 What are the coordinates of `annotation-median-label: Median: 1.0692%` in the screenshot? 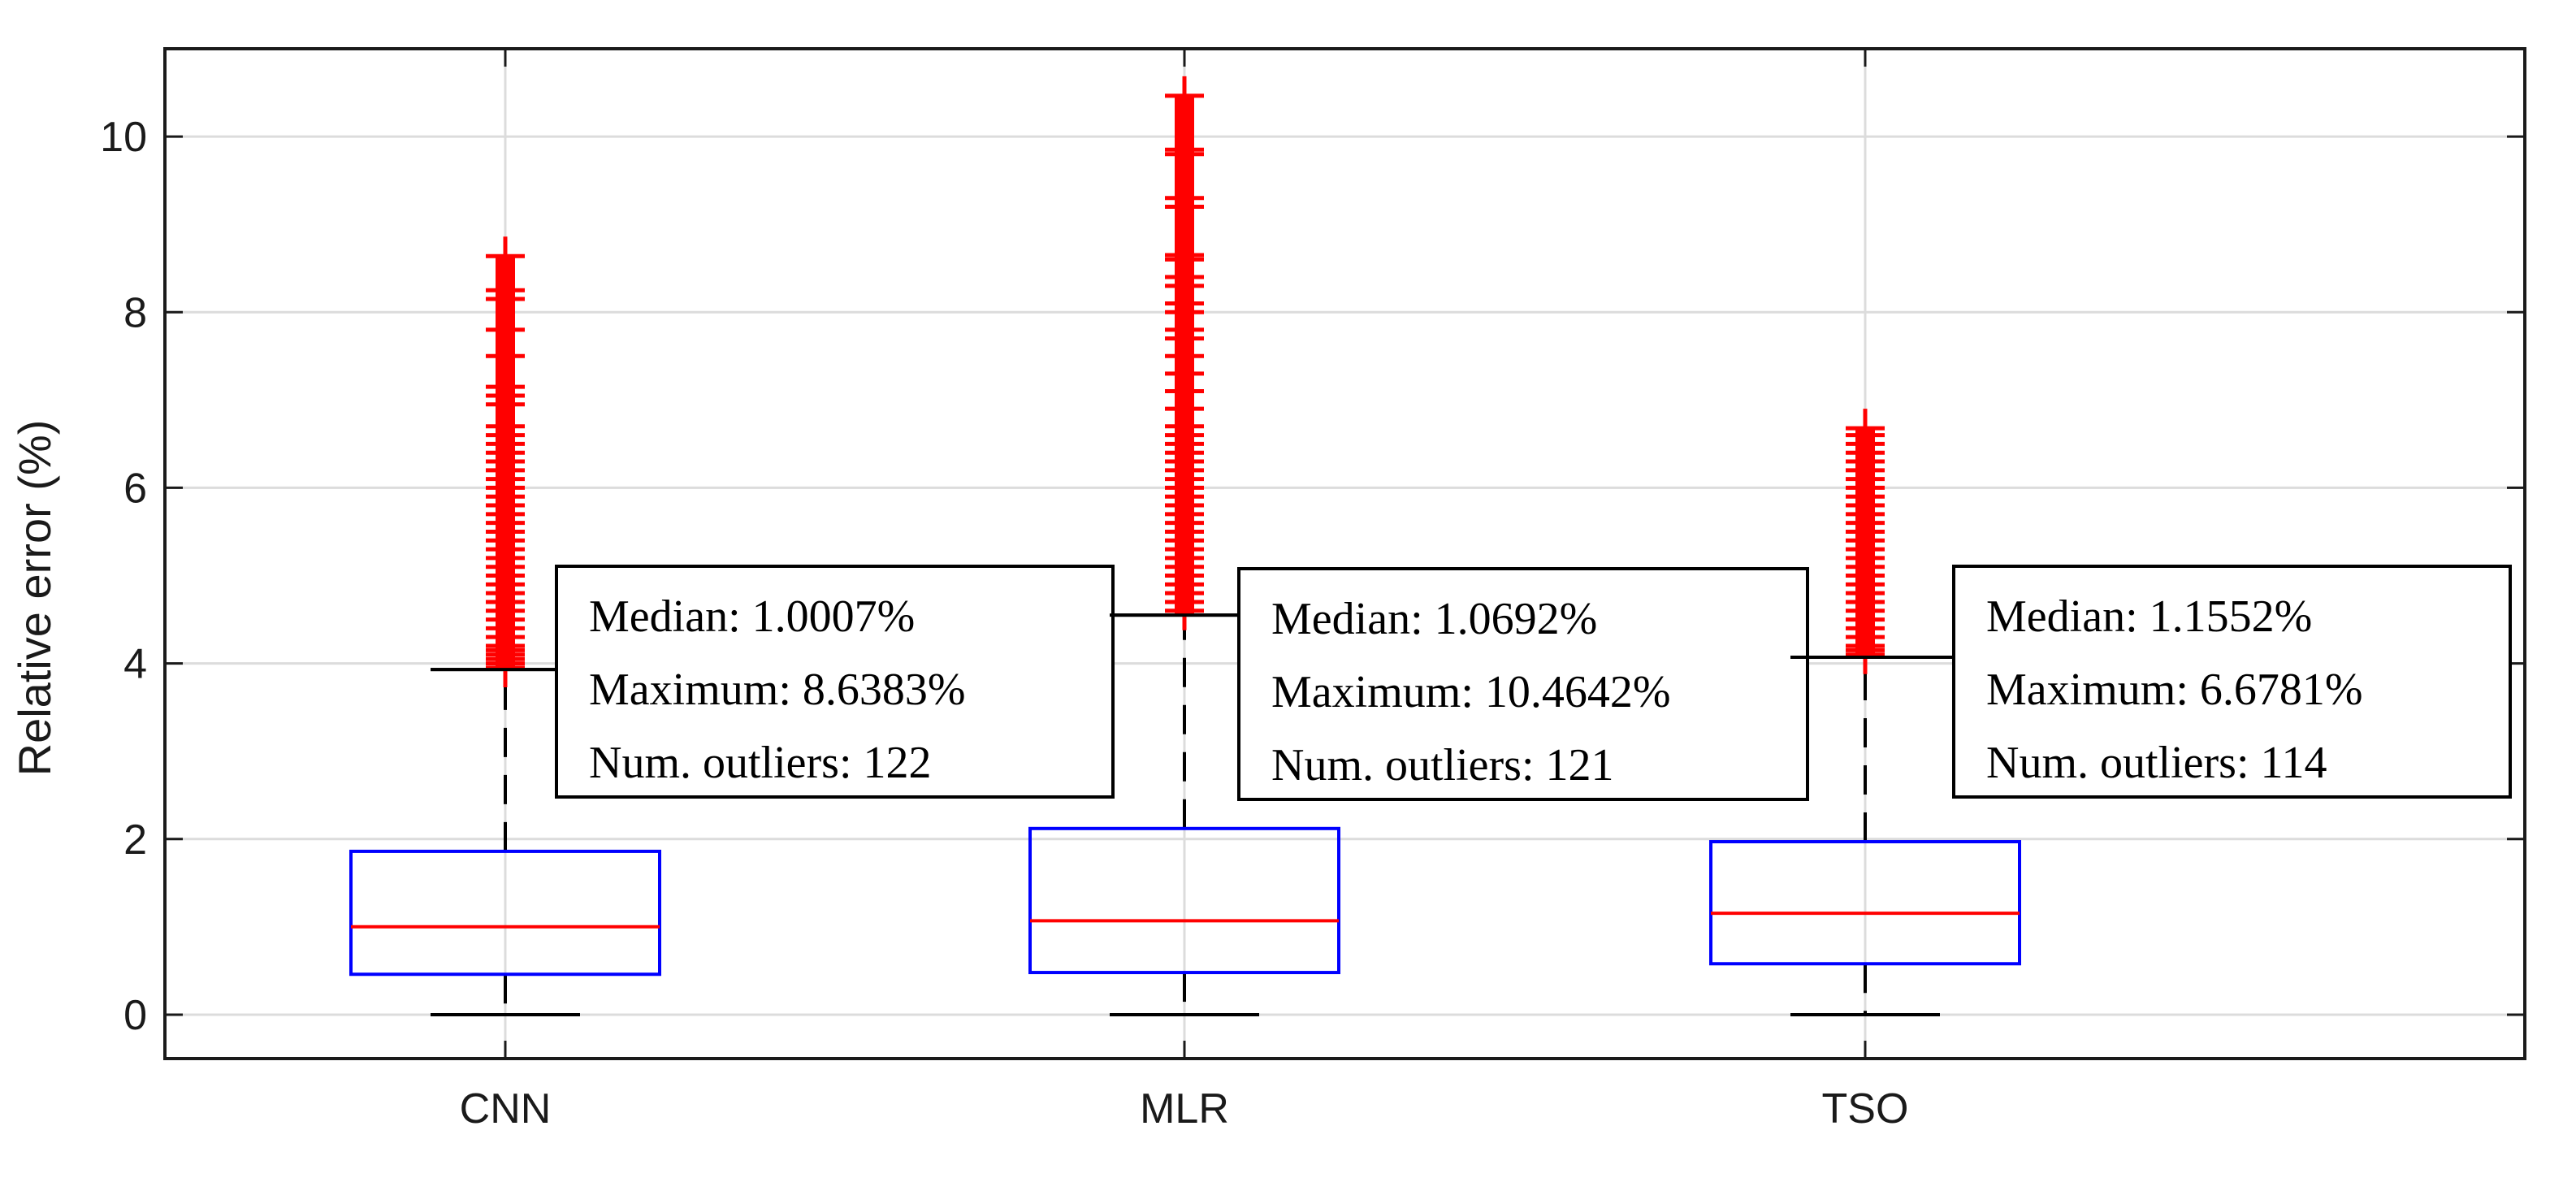 It's located at (1434, 619).